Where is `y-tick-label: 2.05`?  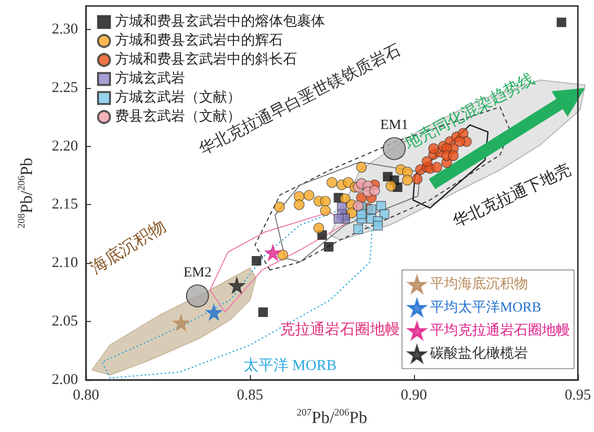
y-tick-label: 2.05 is located at coordinates (65, 322).